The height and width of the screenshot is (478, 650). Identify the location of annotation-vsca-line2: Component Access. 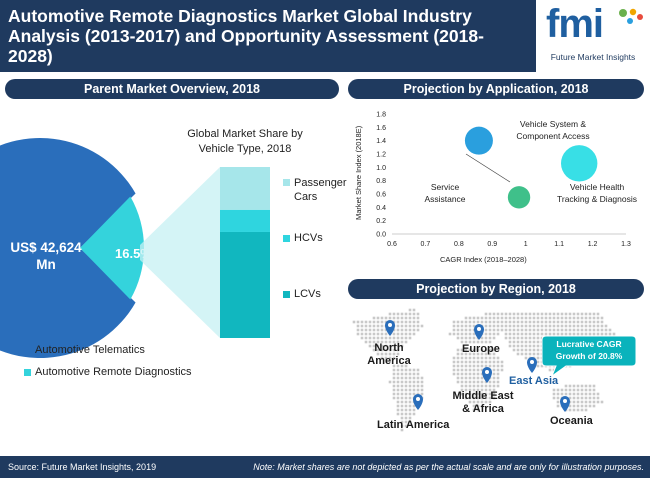
(553, 136).